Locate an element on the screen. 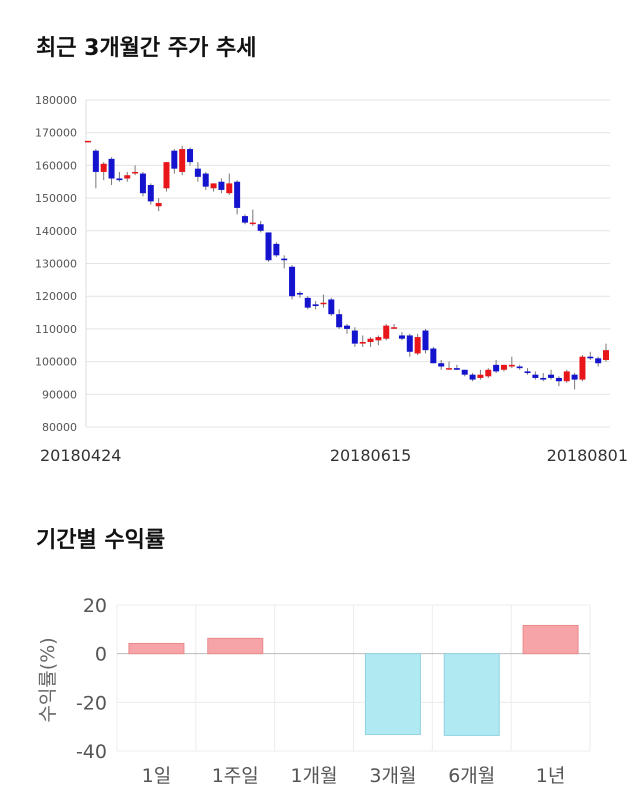 This screenshot has width=640, height=810. candle-y-tick-label: 90000 is located at coordinates (59, 394).